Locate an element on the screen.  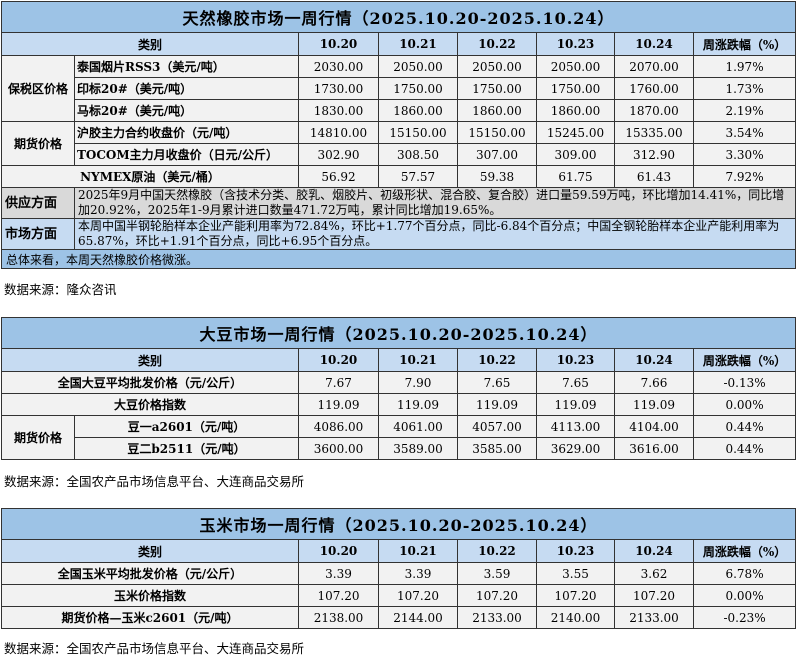
summary-row: 总体来看，本周天然橡胶价格微涨。 is located at coordinates (398, 259).